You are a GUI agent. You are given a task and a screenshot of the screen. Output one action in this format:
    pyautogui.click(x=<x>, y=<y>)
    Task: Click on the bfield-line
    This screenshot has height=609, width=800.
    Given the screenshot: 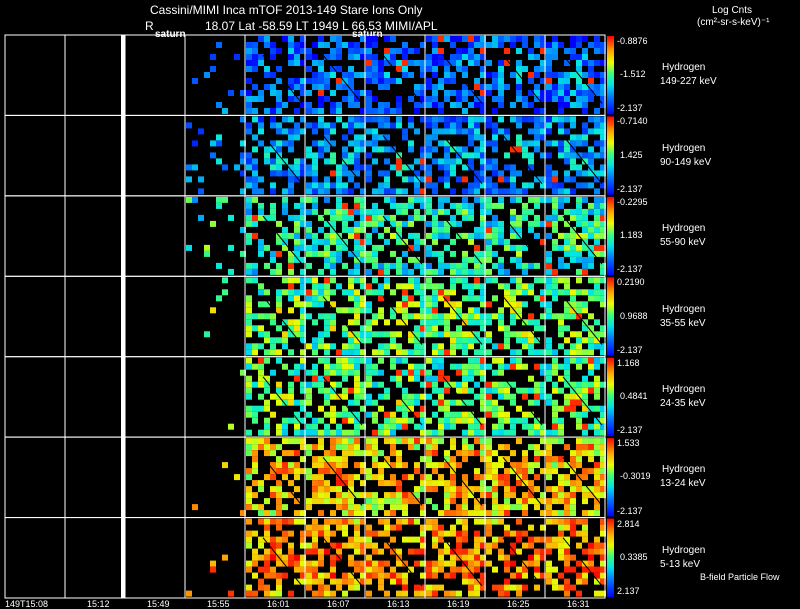 What is the action you would take?
    pyautogui.click(x=582, y=481)
    